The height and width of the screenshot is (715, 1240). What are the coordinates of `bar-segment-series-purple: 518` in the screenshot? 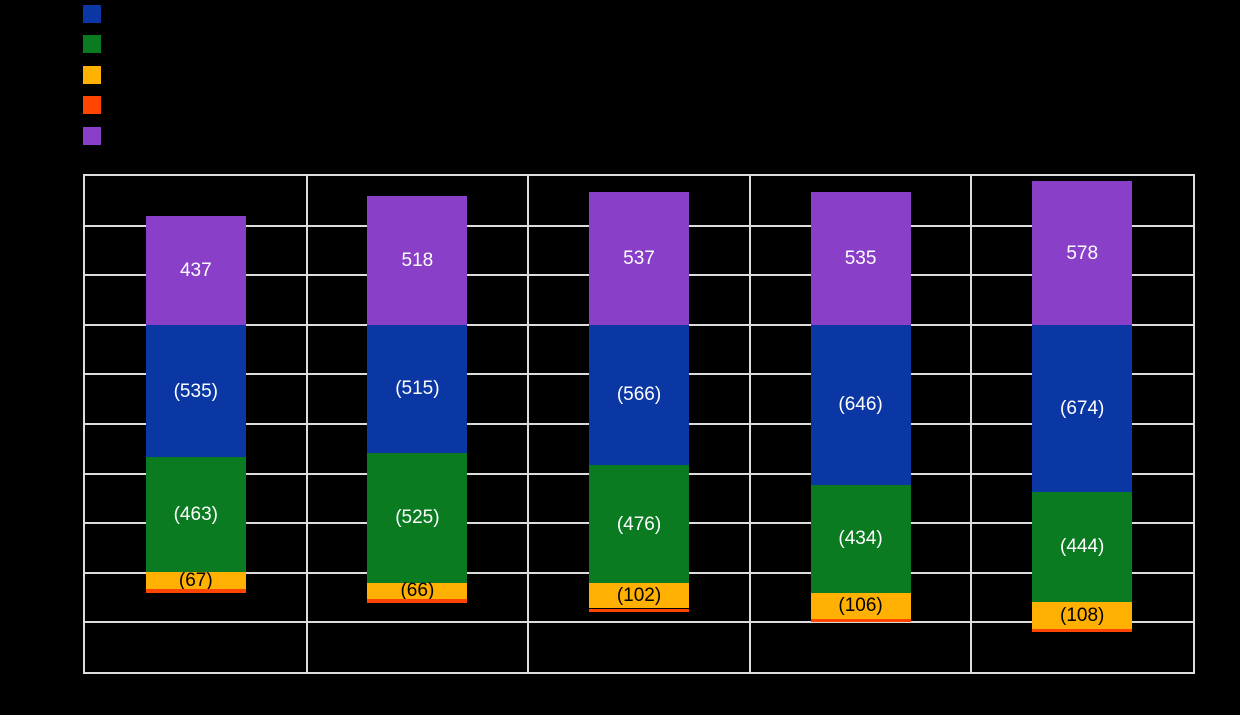 It's located at (417, 260).